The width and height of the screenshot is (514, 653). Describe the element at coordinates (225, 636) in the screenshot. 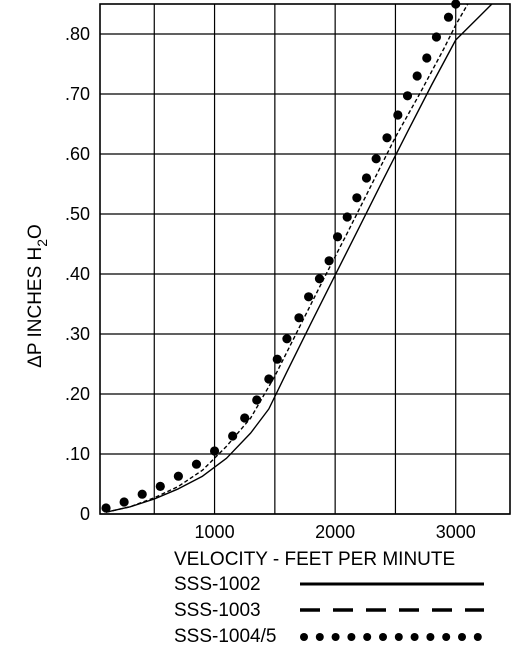

I see `legend-label: SSS-1004/5` at that location.